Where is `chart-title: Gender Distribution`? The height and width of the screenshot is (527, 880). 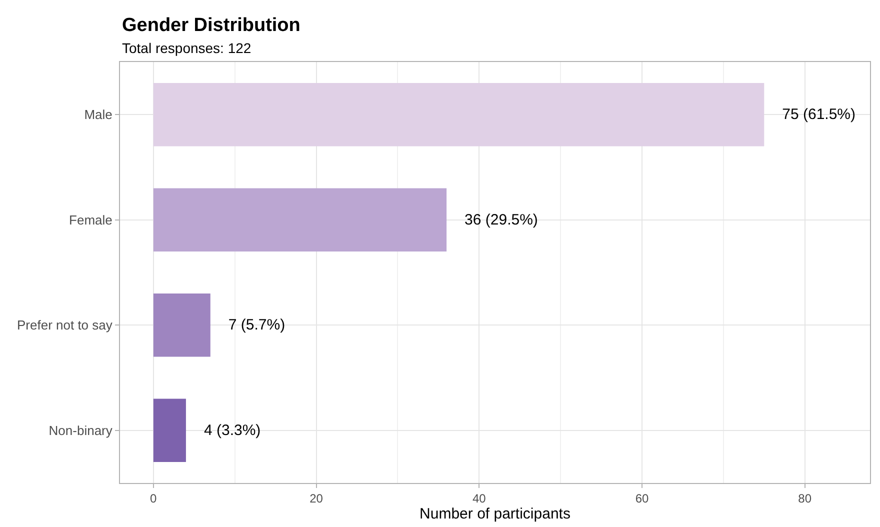 chart-title: Gender Distribution is located at coordinates (211, 25).